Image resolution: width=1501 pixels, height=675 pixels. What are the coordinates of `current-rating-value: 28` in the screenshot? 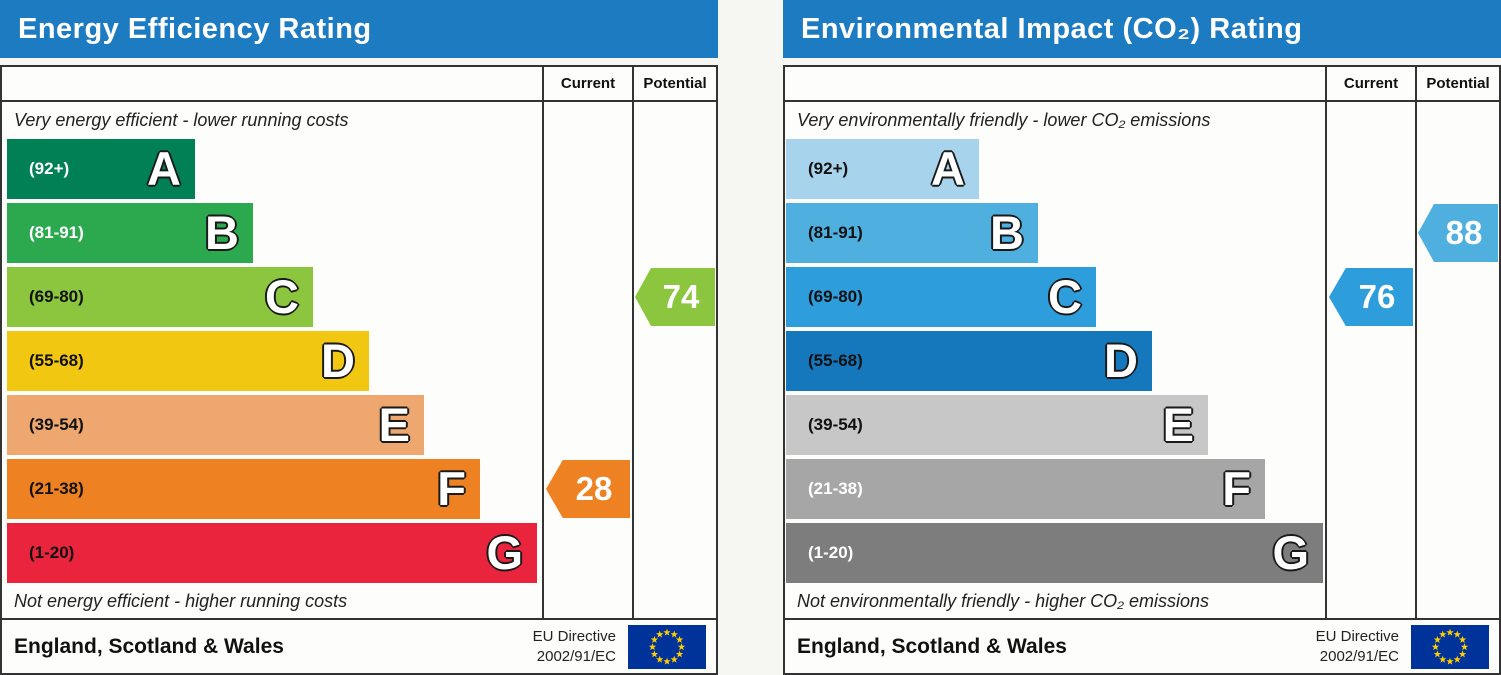 It's located at (594, 488).